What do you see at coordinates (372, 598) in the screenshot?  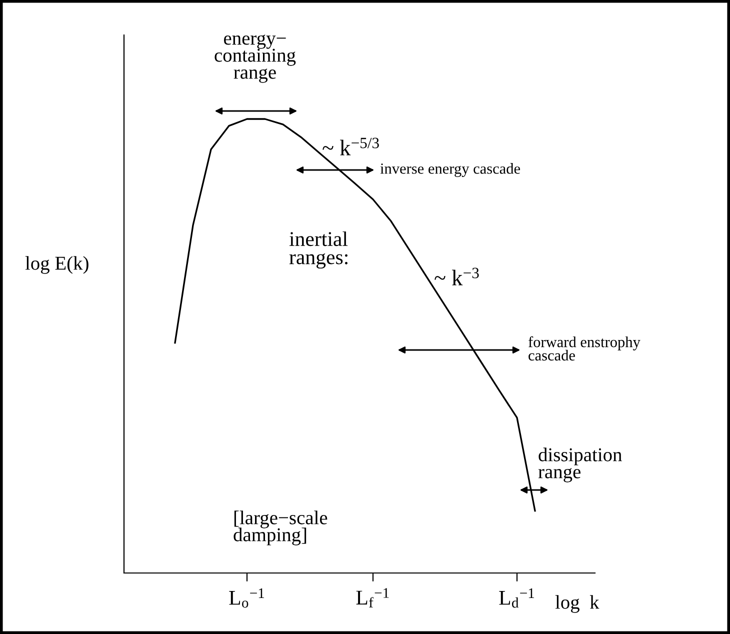 I see `x-tick-label: L$_{f}$$^{−1}$` at bounding box center [372, 598].